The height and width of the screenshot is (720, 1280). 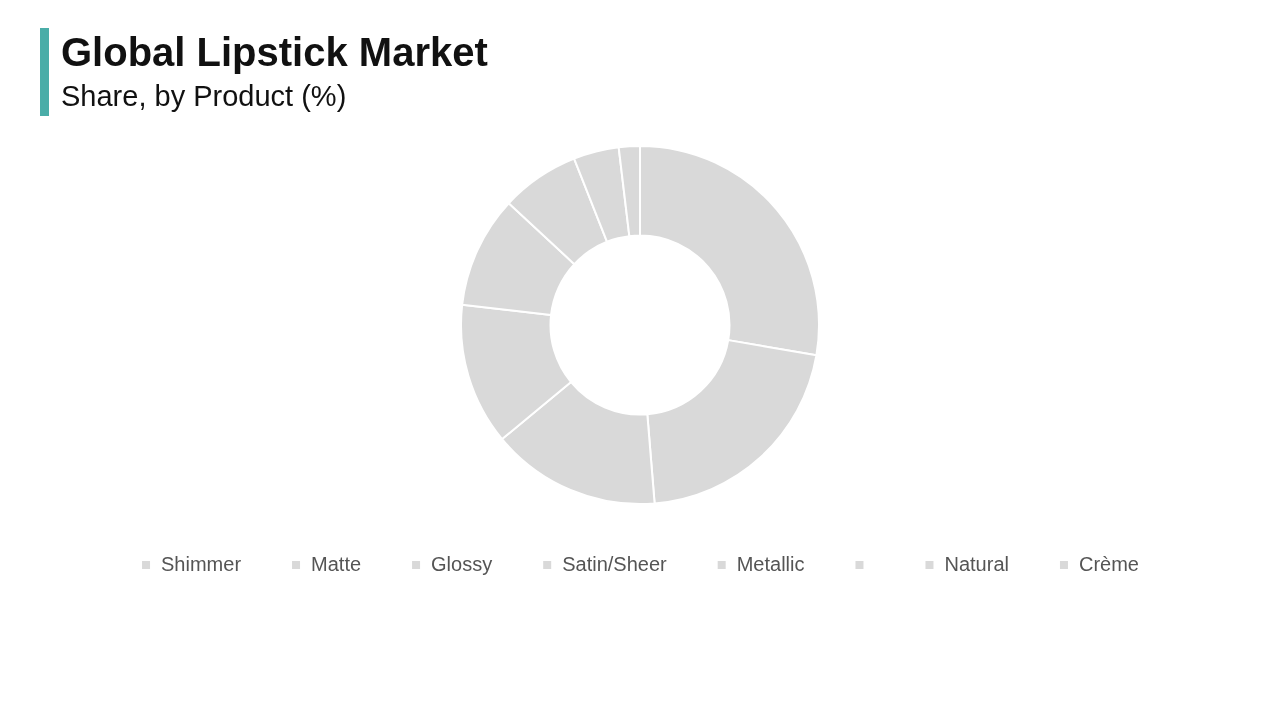 I want to click on legend-label: Metallic, so click(x=770, y=563).